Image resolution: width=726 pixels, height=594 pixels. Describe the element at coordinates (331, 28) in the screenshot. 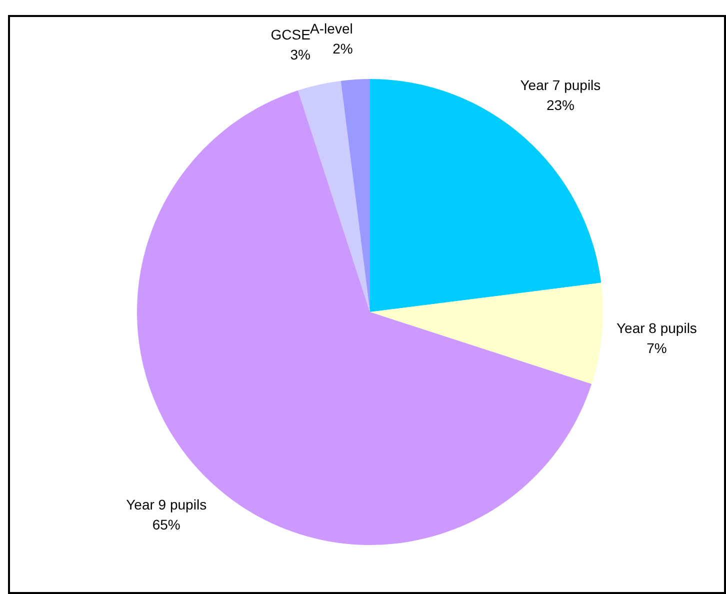

I see `slice-label: A-level` at that location.